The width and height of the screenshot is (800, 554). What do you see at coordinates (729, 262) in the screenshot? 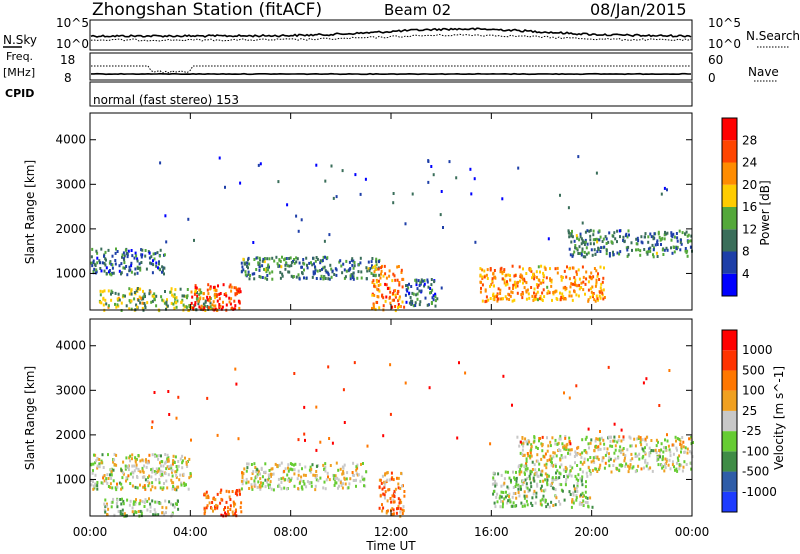
I see `colorbar-swatch` at bounding box center [729, 262].